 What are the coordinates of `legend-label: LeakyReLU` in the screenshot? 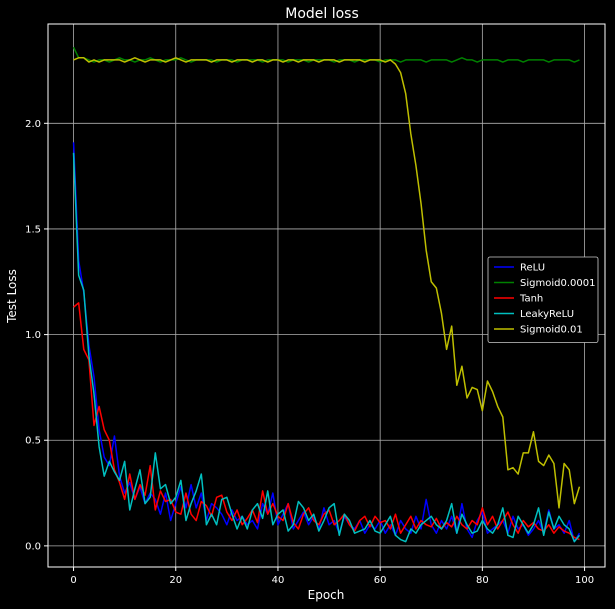 It's located at (547, 314).